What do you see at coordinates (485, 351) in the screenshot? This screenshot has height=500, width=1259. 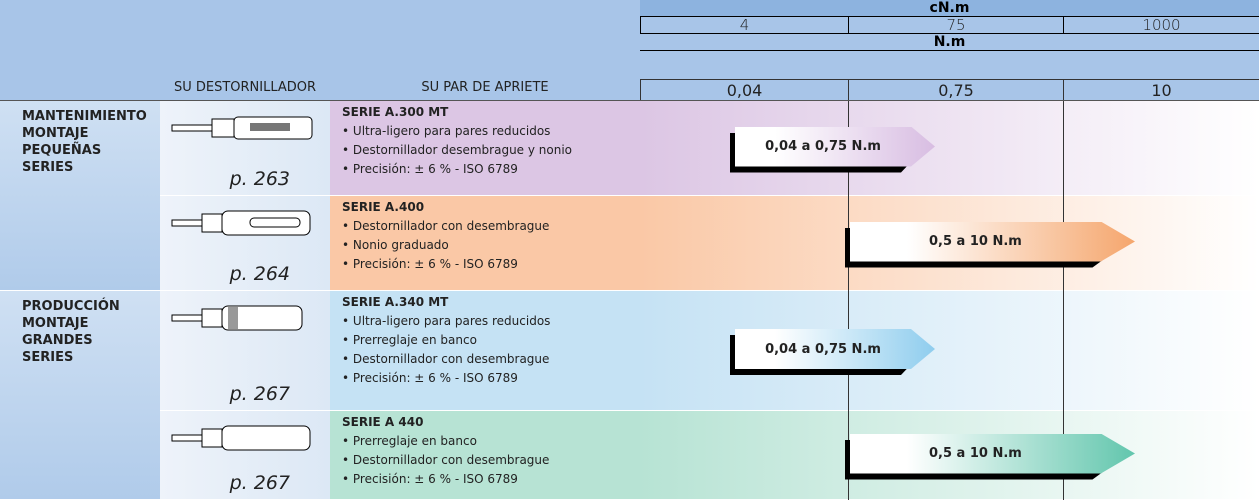 I see `desc-cell` at bounding box center [485, 351].